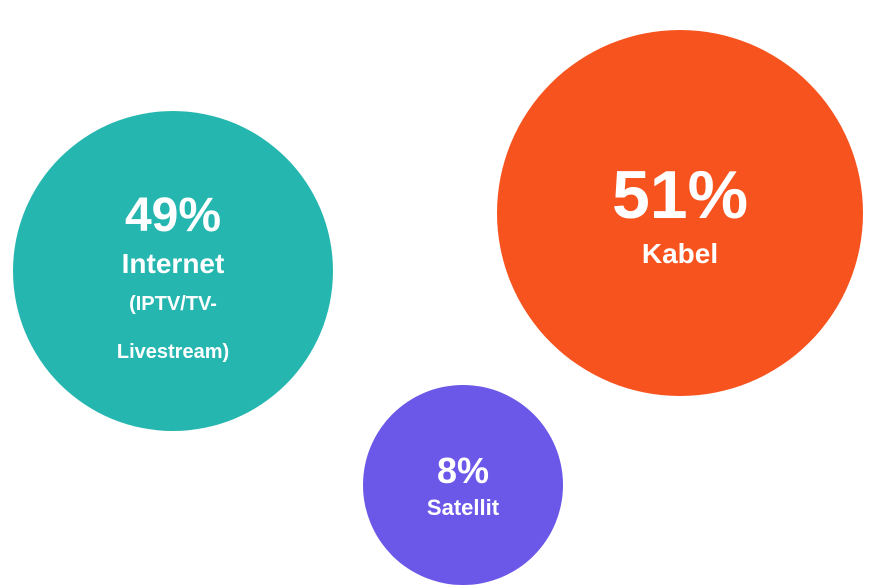 This screenshot has width=880, height=587. I want to click on category-label: Kabel, so click(680, 253).